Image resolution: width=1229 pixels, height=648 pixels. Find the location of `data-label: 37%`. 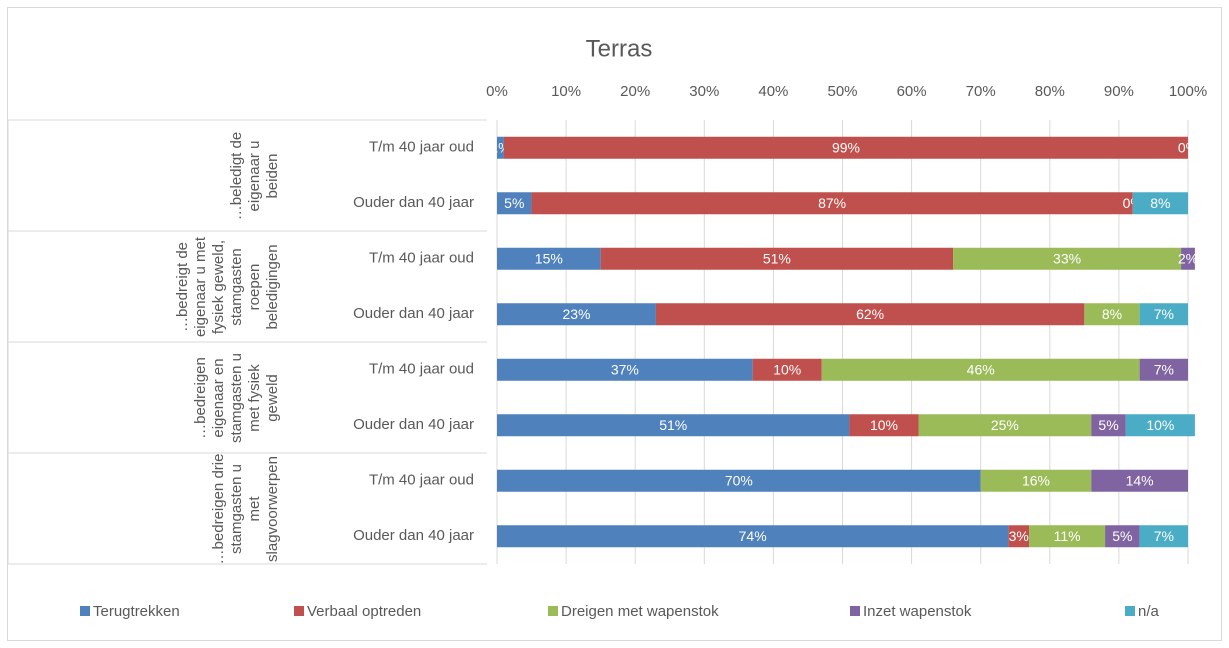

data-label: 37% is located at coordinates (625, 369).